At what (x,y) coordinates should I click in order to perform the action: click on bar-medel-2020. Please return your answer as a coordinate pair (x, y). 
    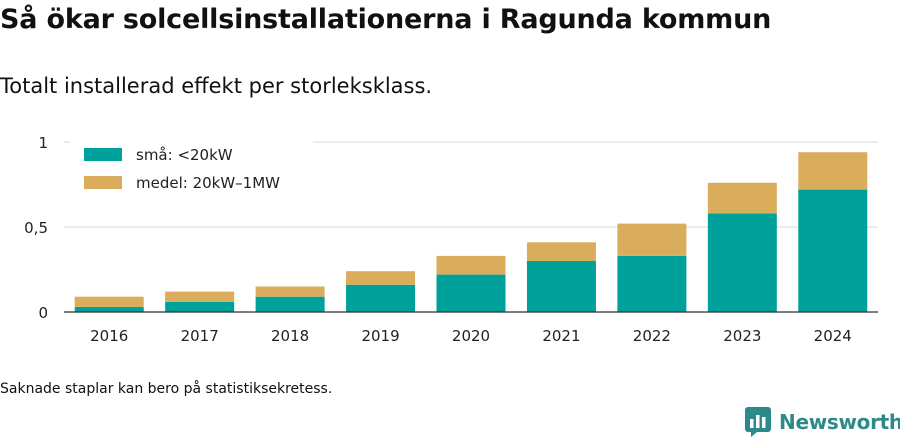
    Looking at the image, I should click on (471, 265).